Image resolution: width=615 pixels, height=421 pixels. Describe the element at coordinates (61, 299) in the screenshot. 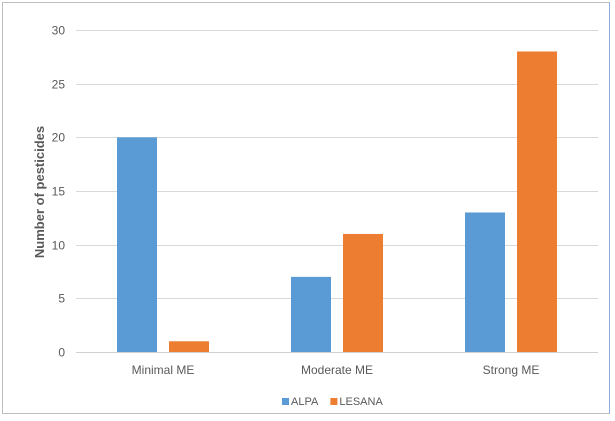

I see `y-tick-label: 5` at that location.